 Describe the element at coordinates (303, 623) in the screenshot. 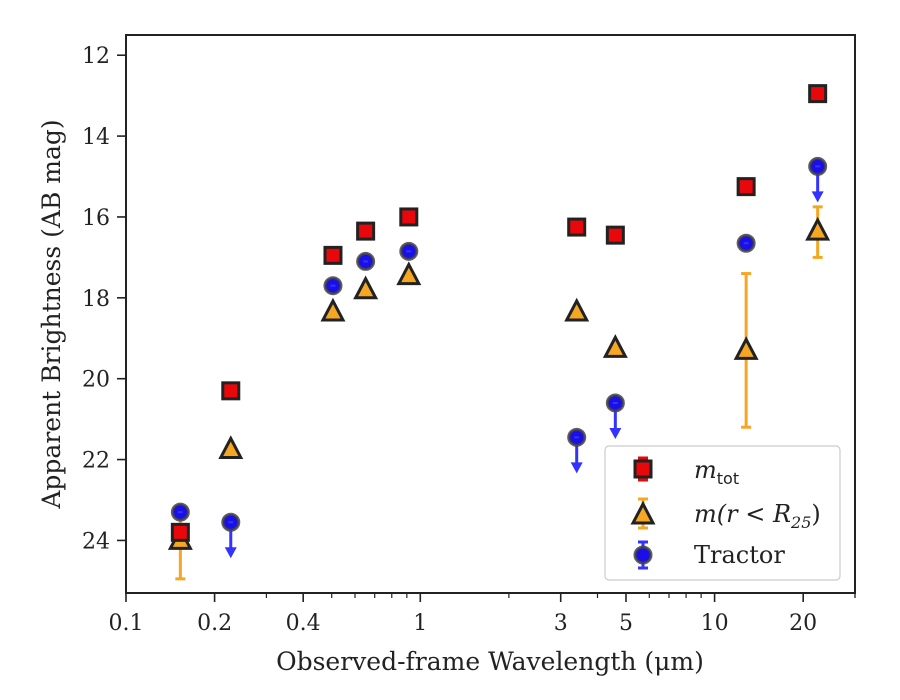

I see `x-tick-label: 0.4` at that location.